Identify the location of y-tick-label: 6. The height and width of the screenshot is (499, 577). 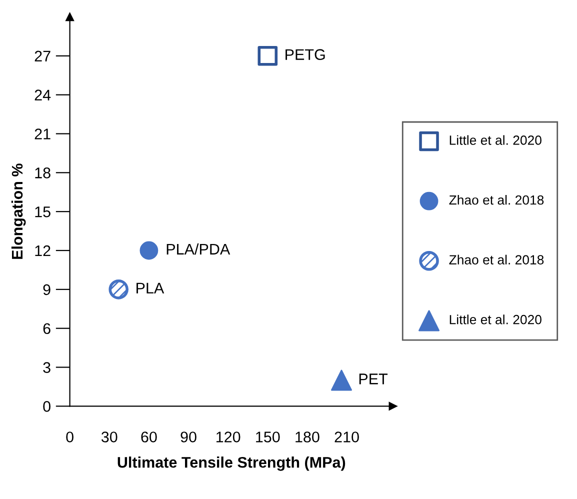
(46, 328).